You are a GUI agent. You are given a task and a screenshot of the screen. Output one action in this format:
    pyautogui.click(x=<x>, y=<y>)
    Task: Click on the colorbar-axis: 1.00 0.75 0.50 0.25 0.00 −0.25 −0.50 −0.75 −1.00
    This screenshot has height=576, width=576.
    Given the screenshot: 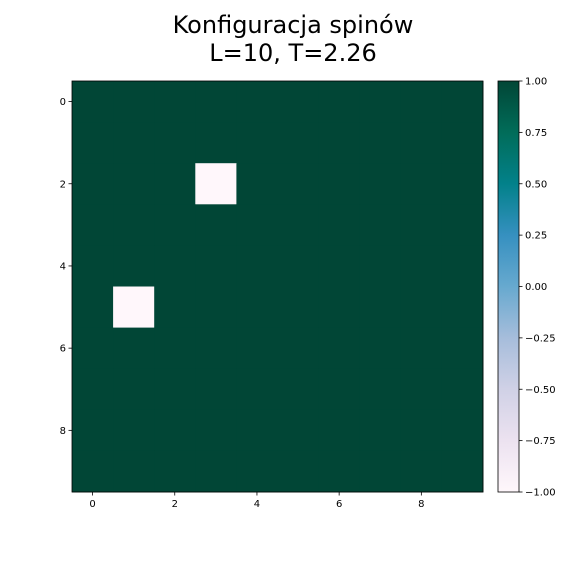 What is the action you would take?
    pyautogui.click(x=537, y=288)
    